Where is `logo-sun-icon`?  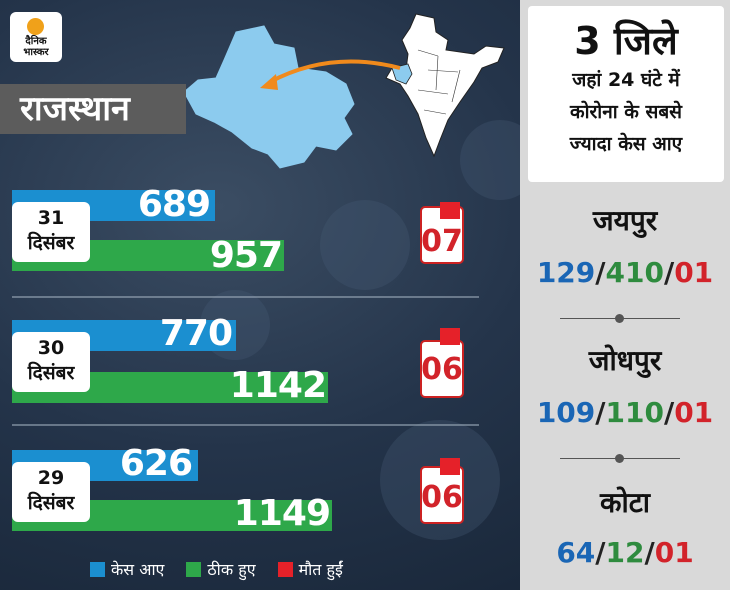
logo-sun-icon is located at coordinates (35, 26).